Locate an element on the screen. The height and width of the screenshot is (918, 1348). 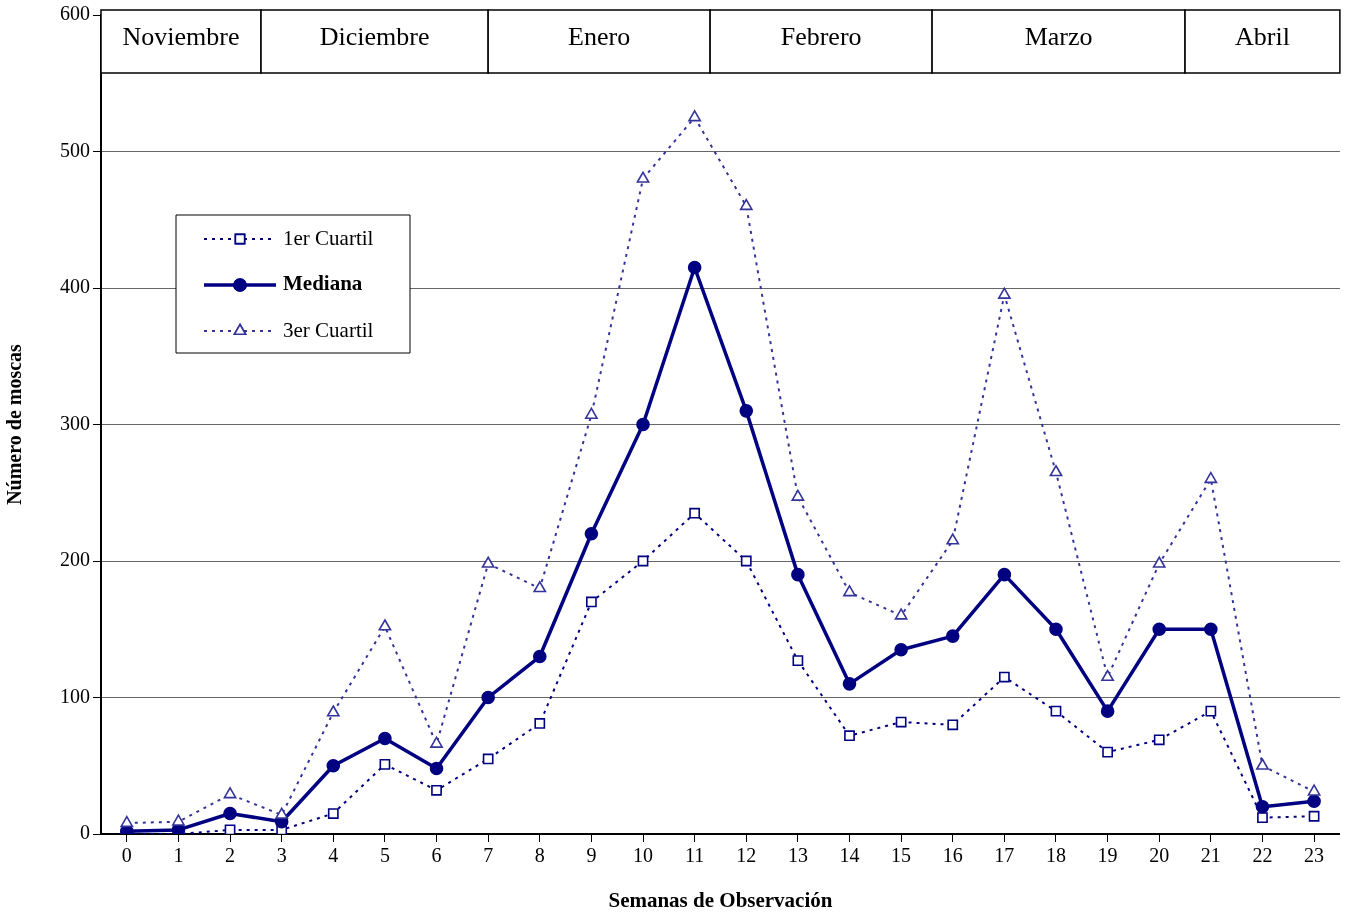
y-axis-title: Número de moscas is located at coordinates (14, 424).